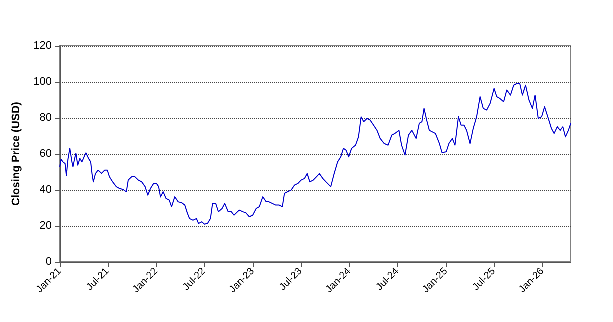 The height and width of the screenshot is (322, 613). What do you see at coordinates (46, 154) in the screenshot?
I see `y-tick-label: 60` at bounding box center [46, 154].